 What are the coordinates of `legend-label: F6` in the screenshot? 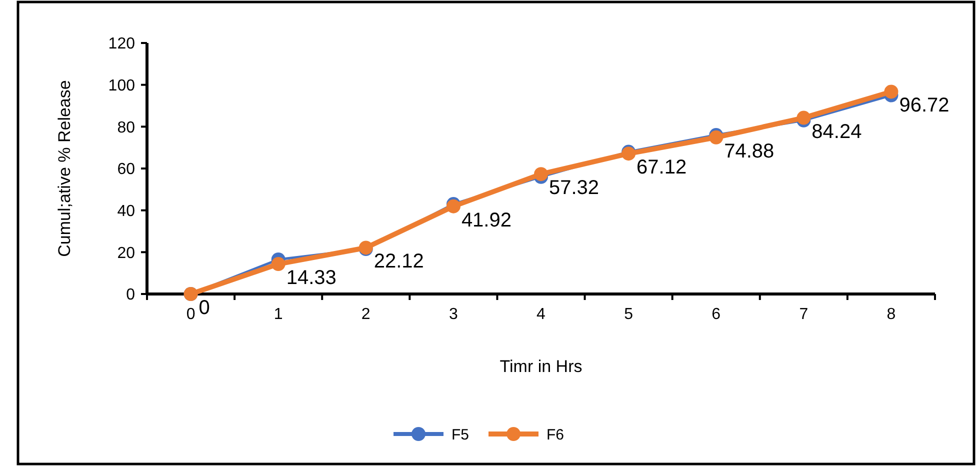 It's located at (555, 435).